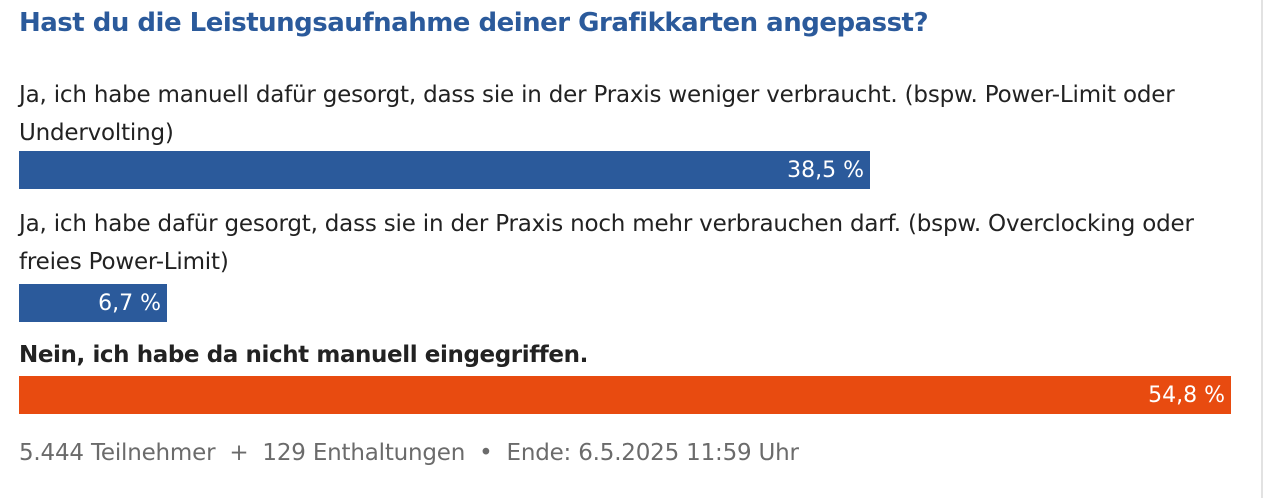  I want to click on poll-bar-track-3: 54,8 %, so click(625, 395).